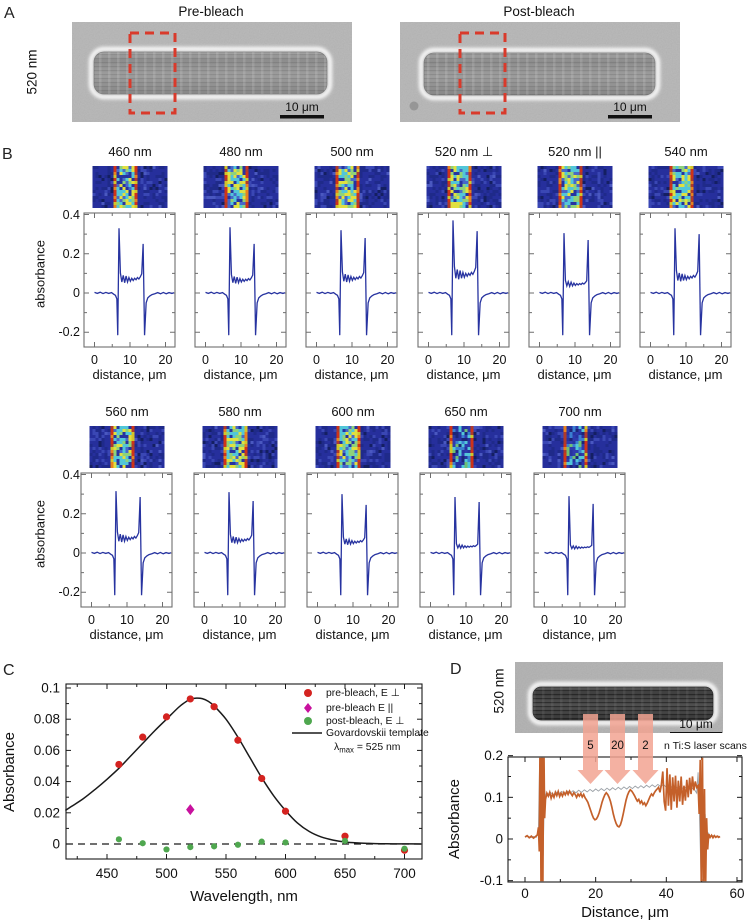 This screenshot has width=755, height=922. What do you see at coordinates (190, 810) in the screenshot?
I see `data-point-diamond` at bounding box center [190, 810].